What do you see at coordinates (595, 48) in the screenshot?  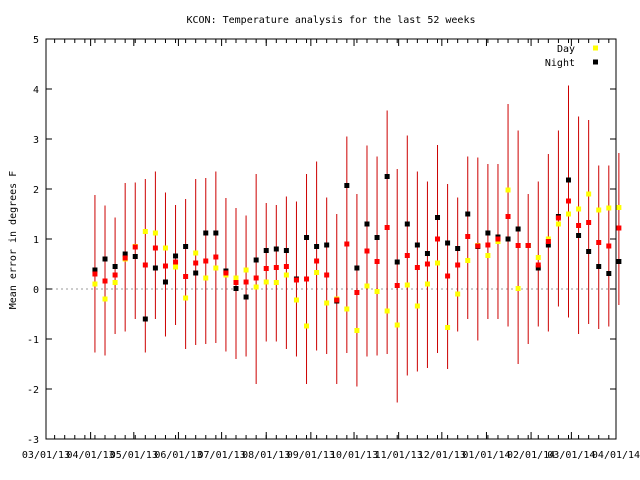 I see `legend-marker` at bounding box center [595, 48].